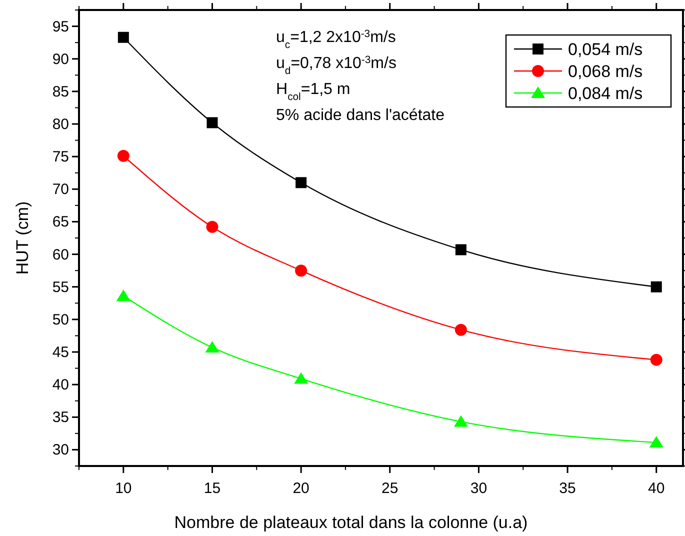 The width and height of the screenshot is (685, 536). Describe the element at coordinates (351, 522) in the screenshot. I see `x-axis-title: Nombre de plateaux total dans la colonne (u.a)` at that location.